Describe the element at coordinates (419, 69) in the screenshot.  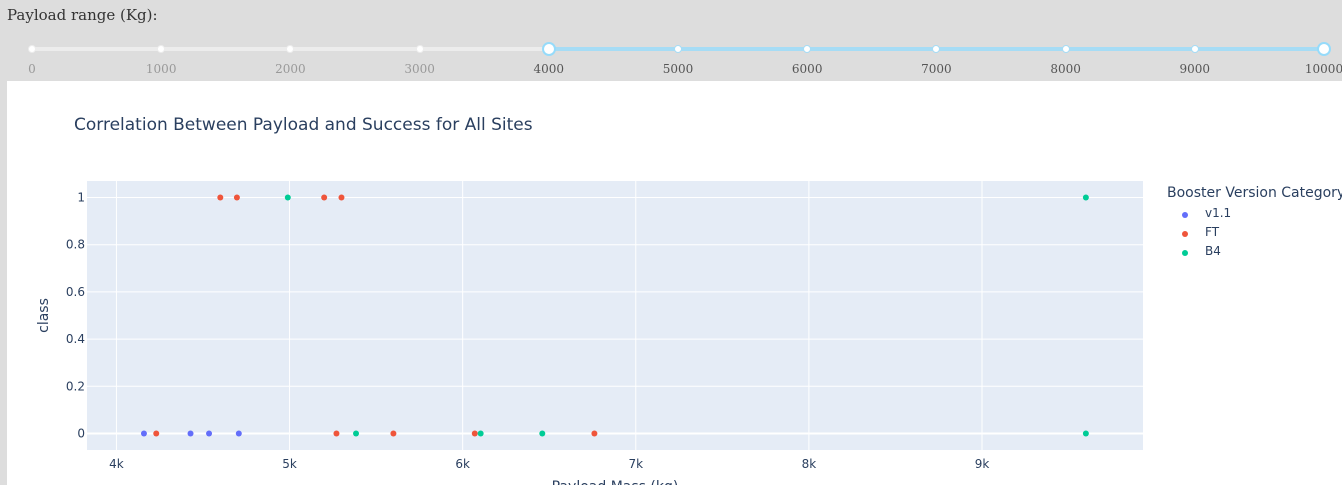
I see `slider-mark-label: 3000` at that location.